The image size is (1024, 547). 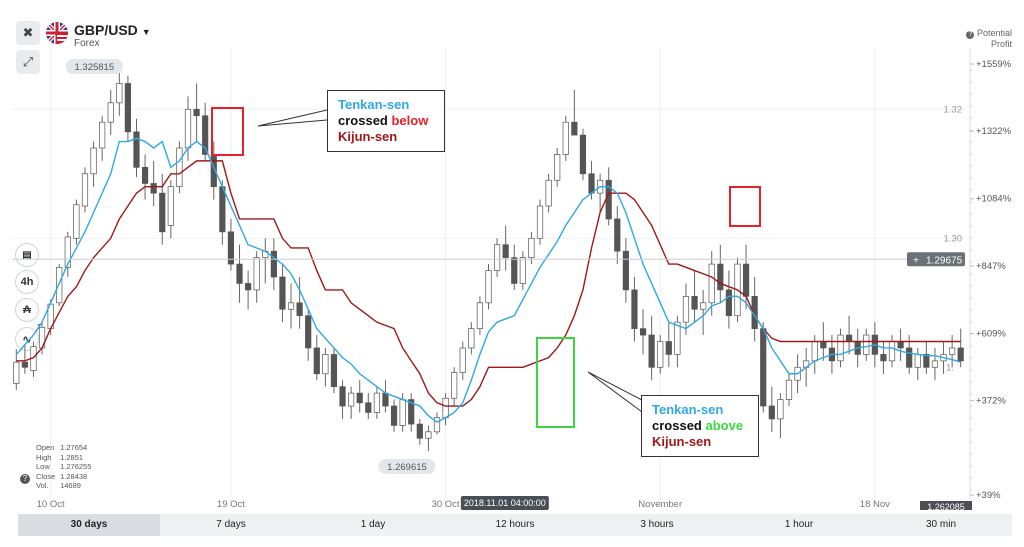 What do you see at coordinates (657, 524) in the screenshot?
I see `timeframe-3-hours: 3 hours` at bounding box center [657, 524].